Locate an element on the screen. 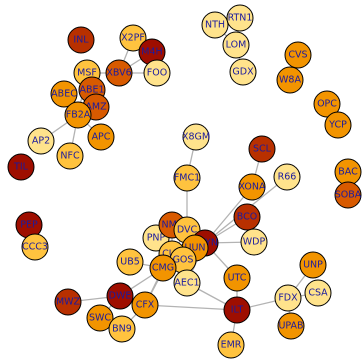  node-x8gm: X8GM is located at coordinates (196, 137).